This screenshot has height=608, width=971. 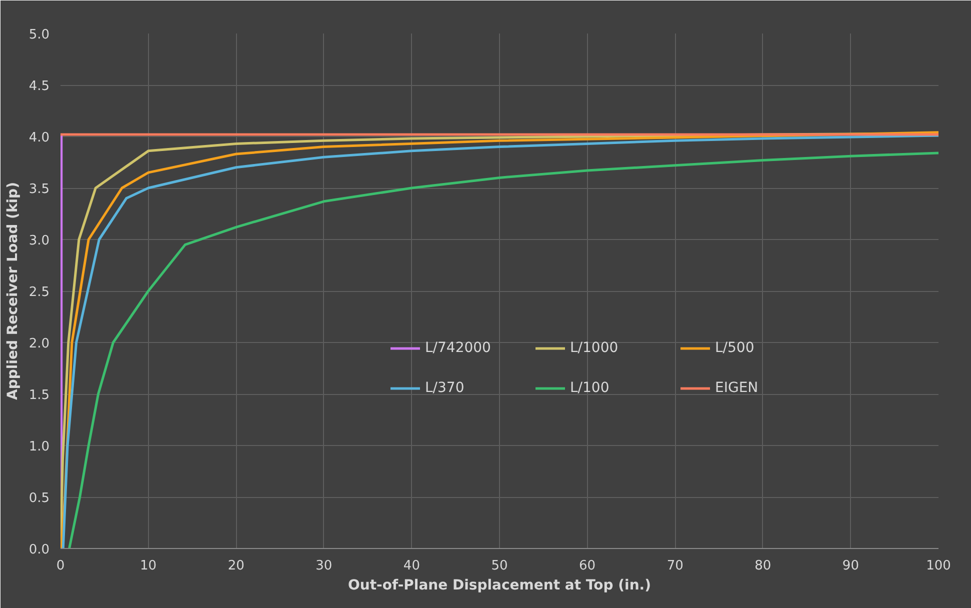 I want to click on x-tick-label: 0, so click(x=60, y=566).